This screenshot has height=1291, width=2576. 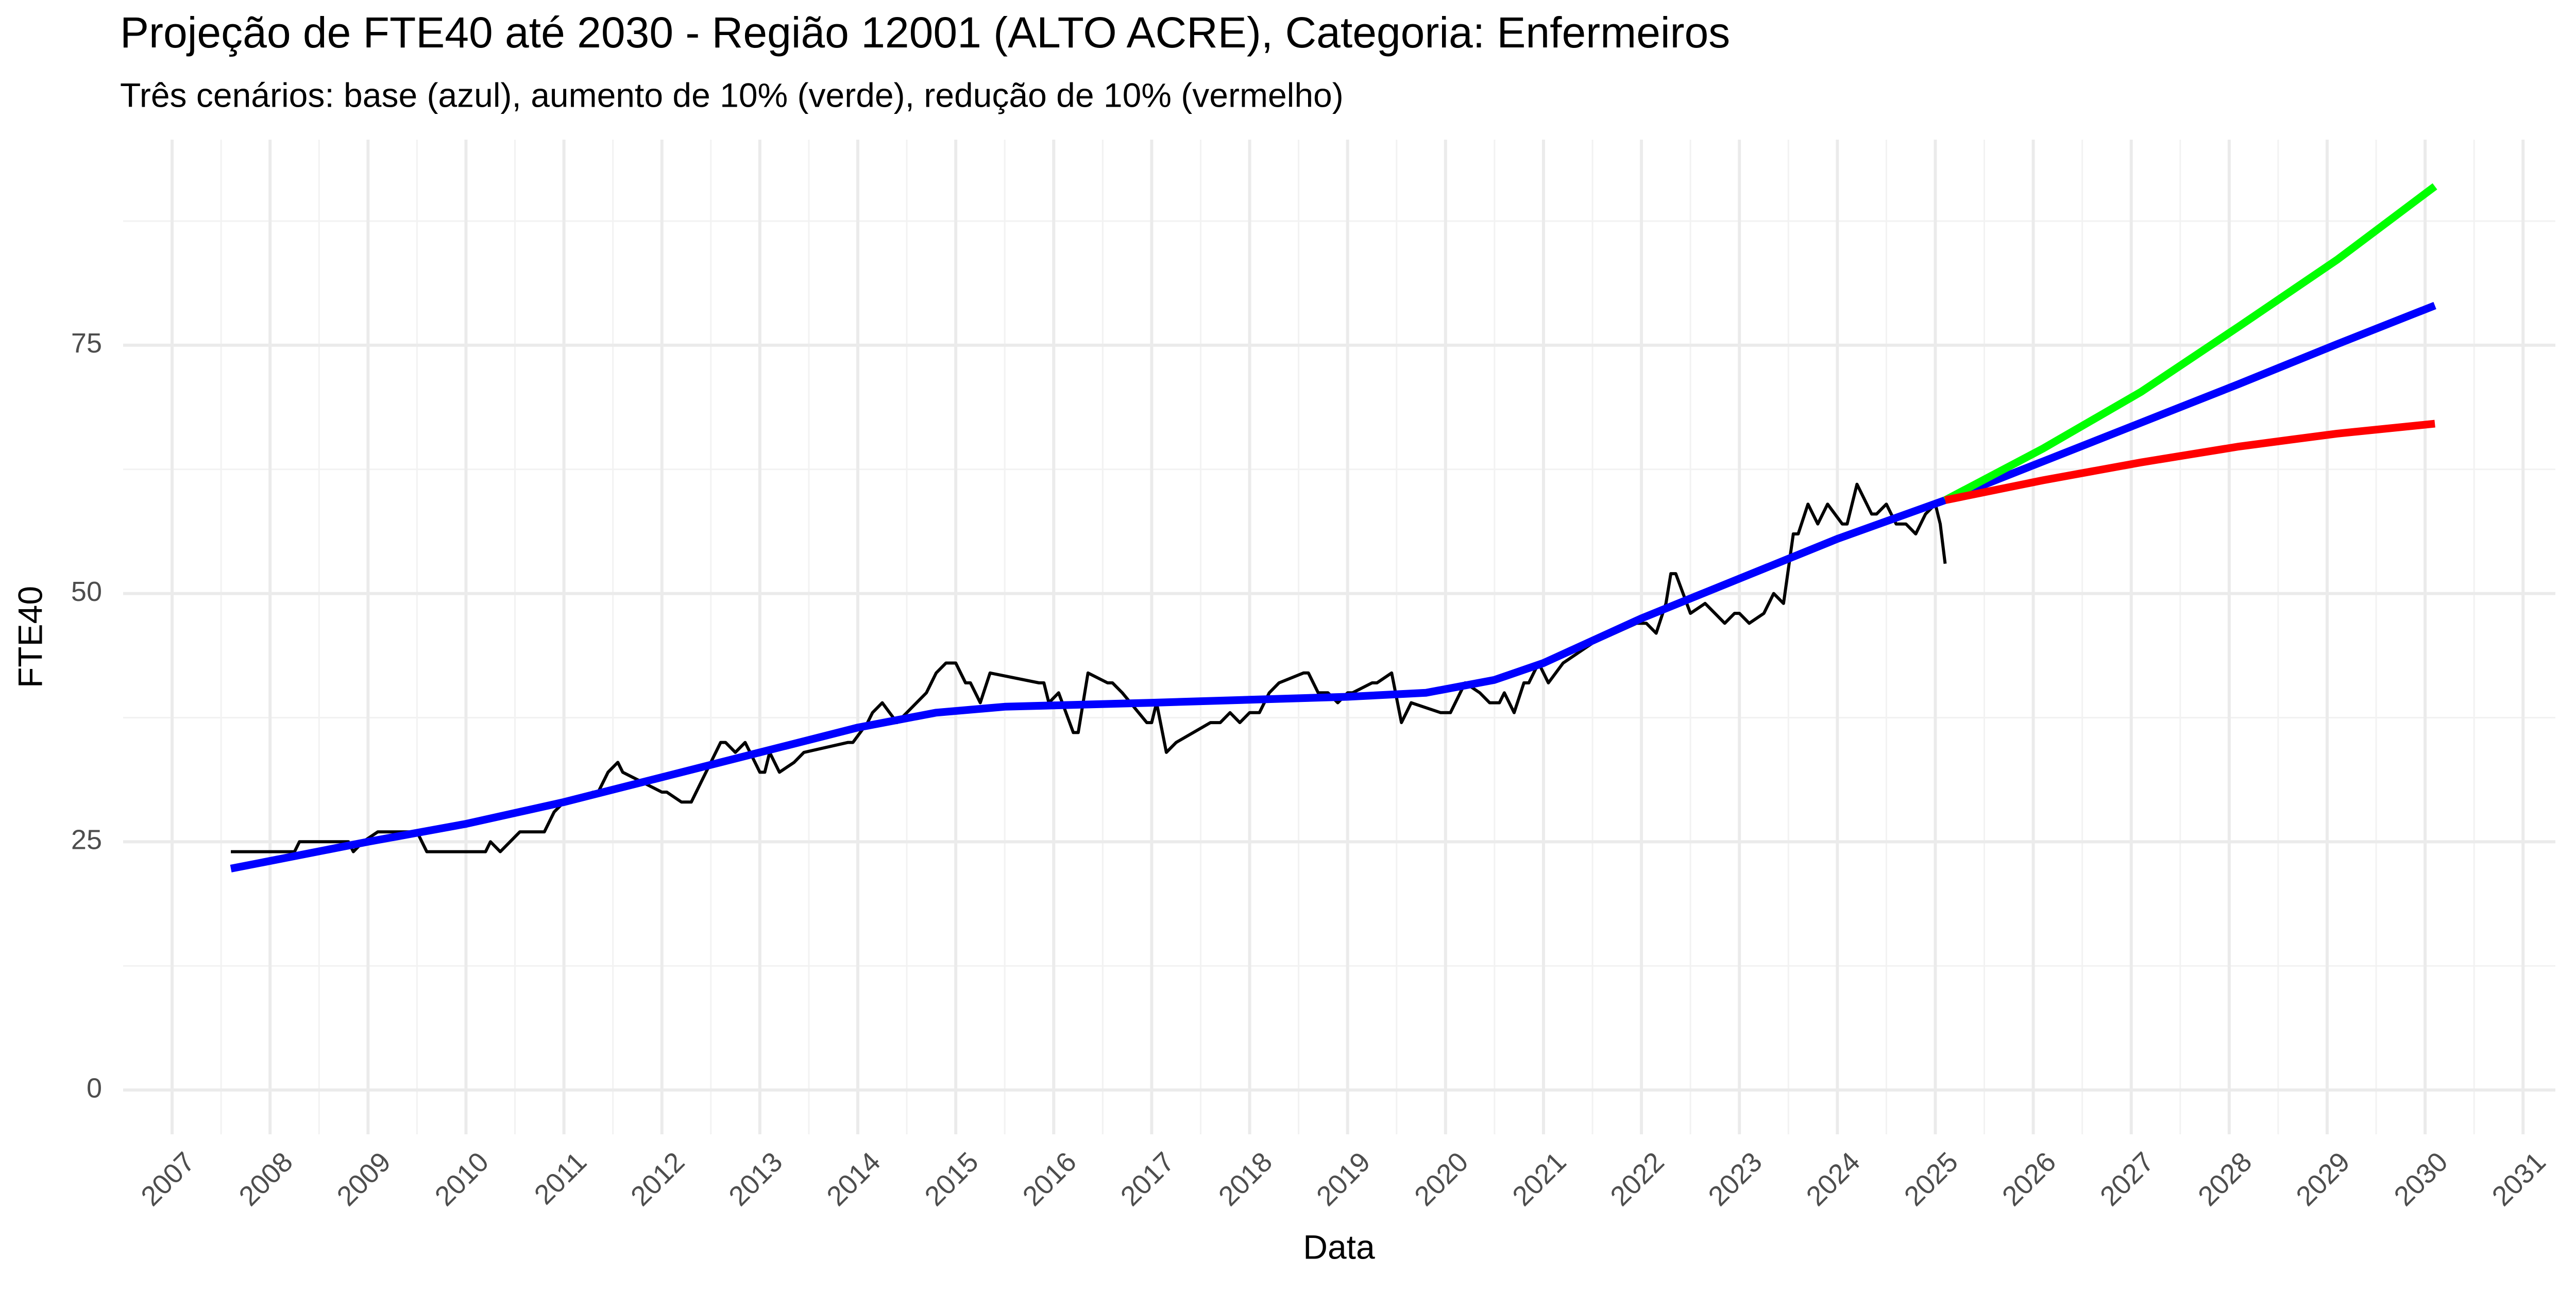 What do you see at coordinates (30, 637) in the screenshot?
I see `y-axis-label: FTE40` at bounding box center [30, 637].